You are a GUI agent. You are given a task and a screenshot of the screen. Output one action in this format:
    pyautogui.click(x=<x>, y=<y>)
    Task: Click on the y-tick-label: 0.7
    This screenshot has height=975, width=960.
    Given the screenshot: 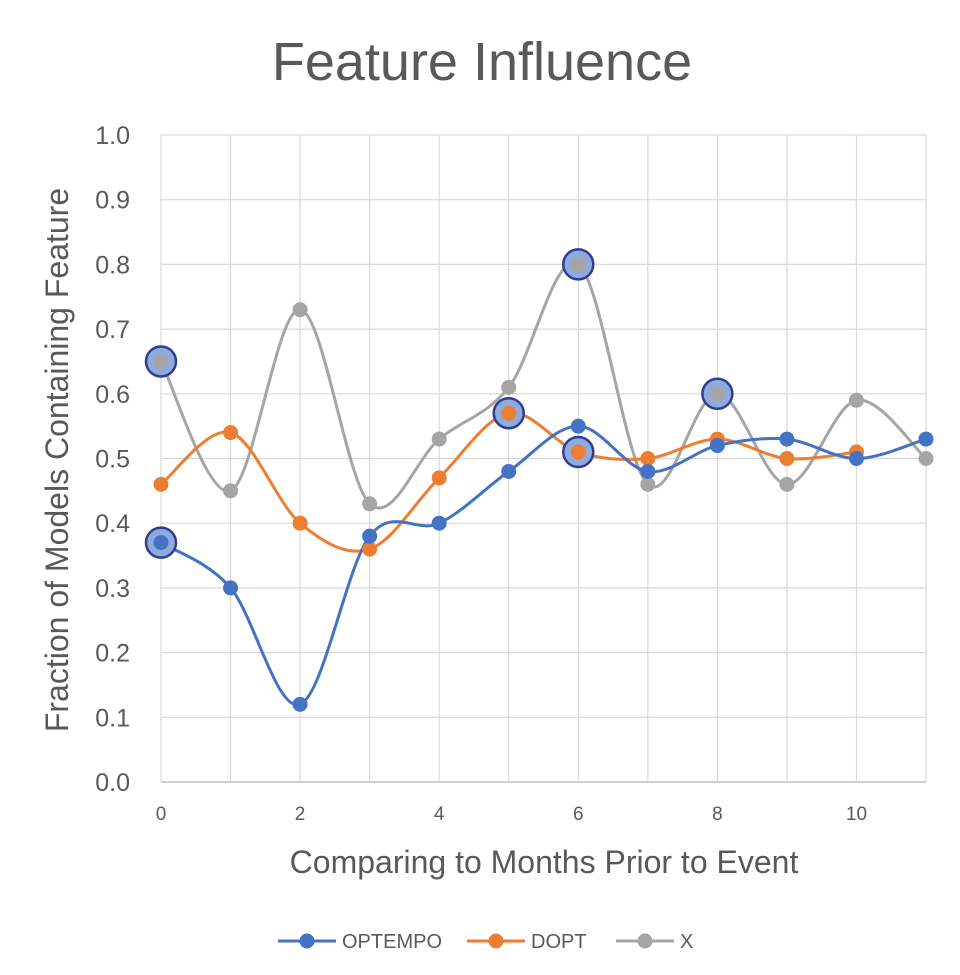 What is the action you would take?
    pyautogui.click(x=112, y=330)
    